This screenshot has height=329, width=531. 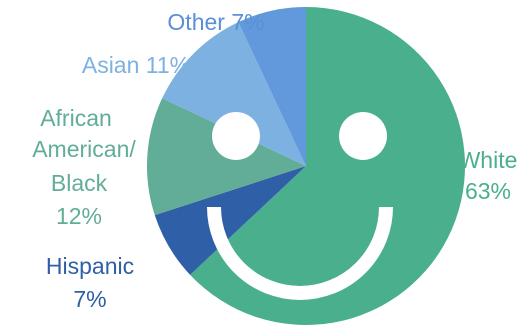 What do you see at coordinates (79, 183) in the screenshot?
I see `label-african-american-line3: Black` at bounding box center [79, 183].